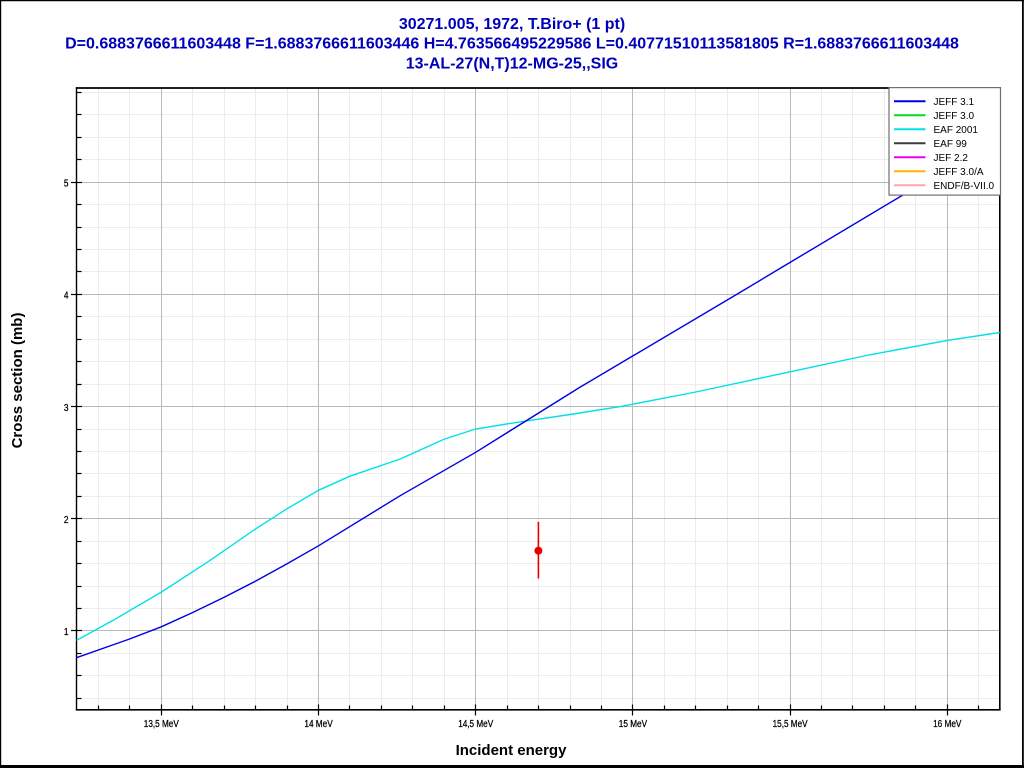  I want to click on svg-text: 4, so click(66, 296).